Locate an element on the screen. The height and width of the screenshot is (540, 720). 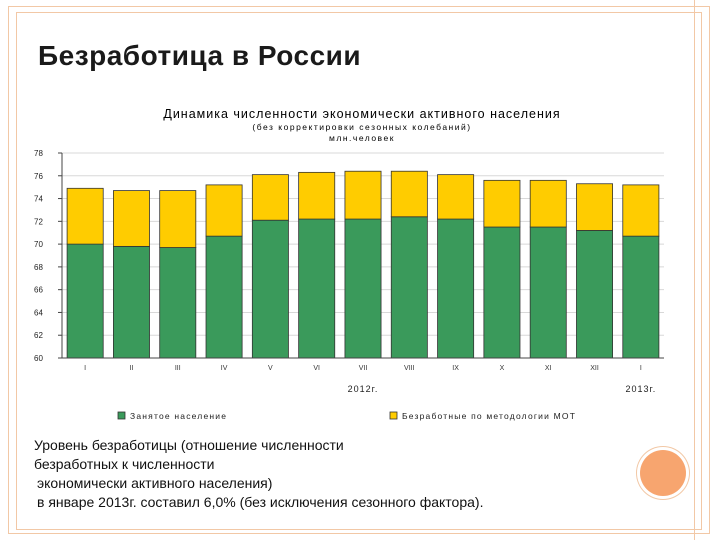
x-tick-label: VIII is located at coordinates (409, 368).